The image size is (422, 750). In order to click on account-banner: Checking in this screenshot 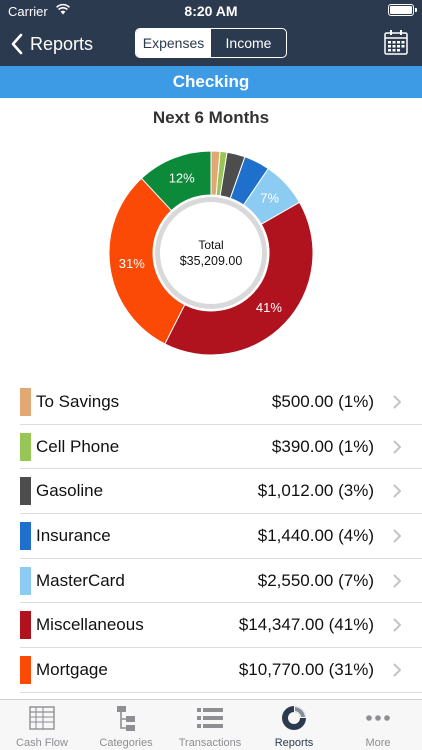, I will do `click(211, 82)`.